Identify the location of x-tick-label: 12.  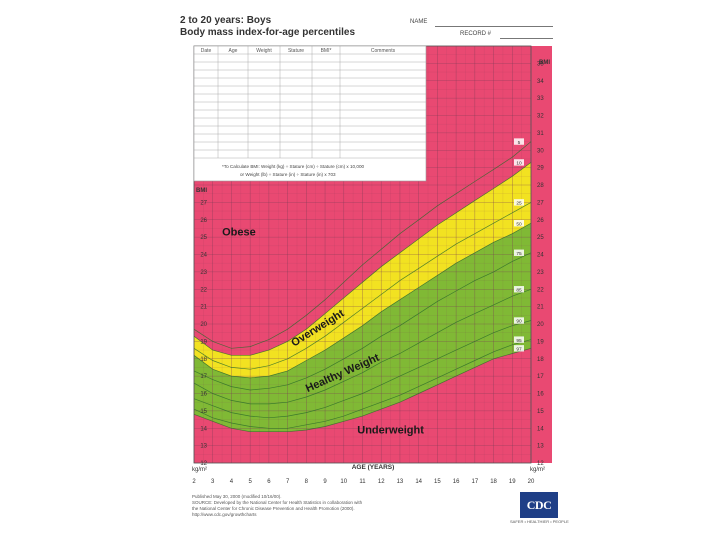
(381, 482).